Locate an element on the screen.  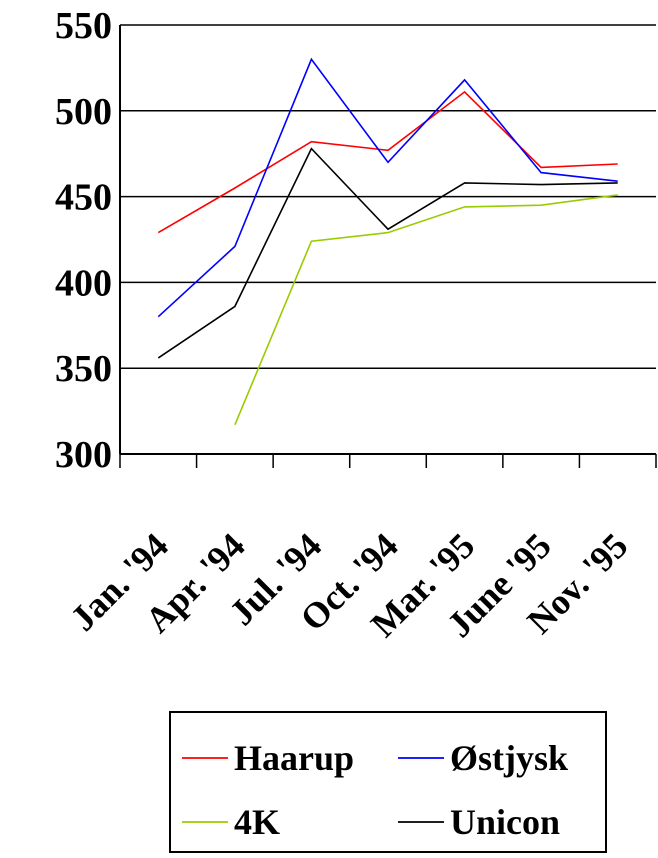
y-tick-label-350: 350 is located at coordinates (83, 369).